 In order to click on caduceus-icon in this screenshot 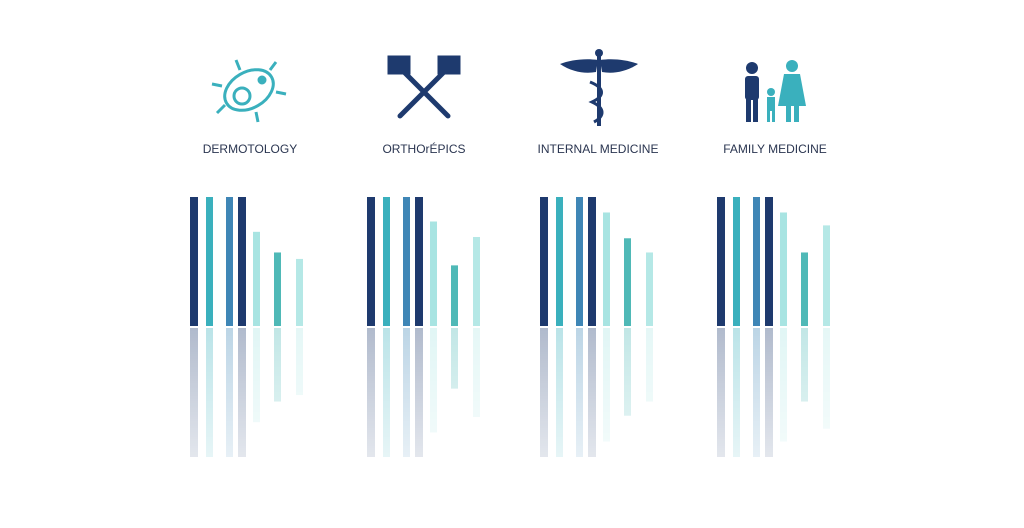, I will do `click(599, 87)`.